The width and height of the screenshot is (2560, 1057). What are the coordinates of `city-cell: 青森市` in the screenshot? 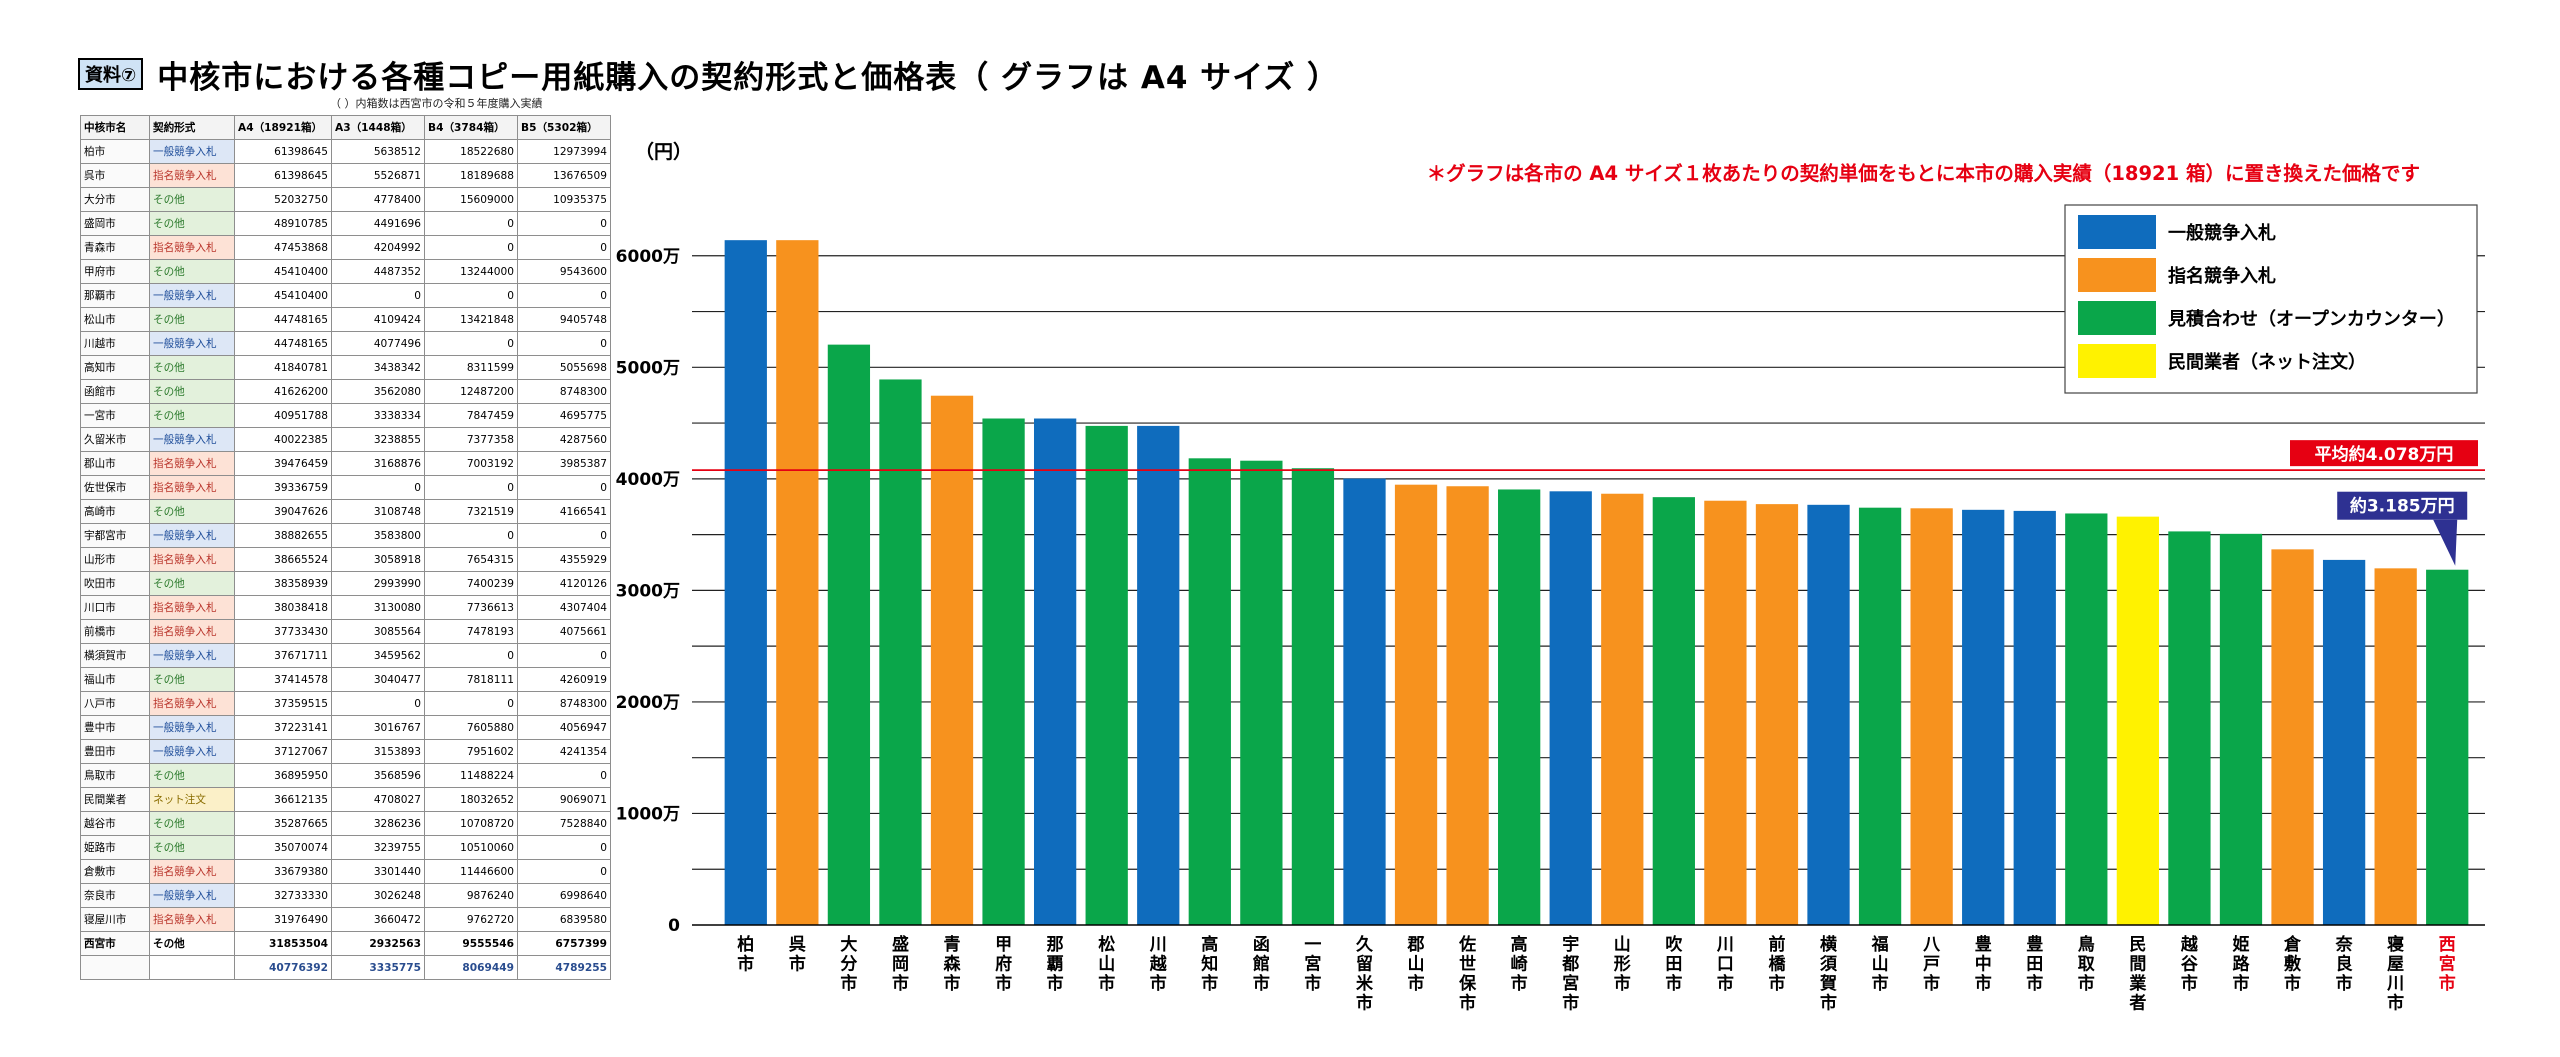 It's located at (115, 247).